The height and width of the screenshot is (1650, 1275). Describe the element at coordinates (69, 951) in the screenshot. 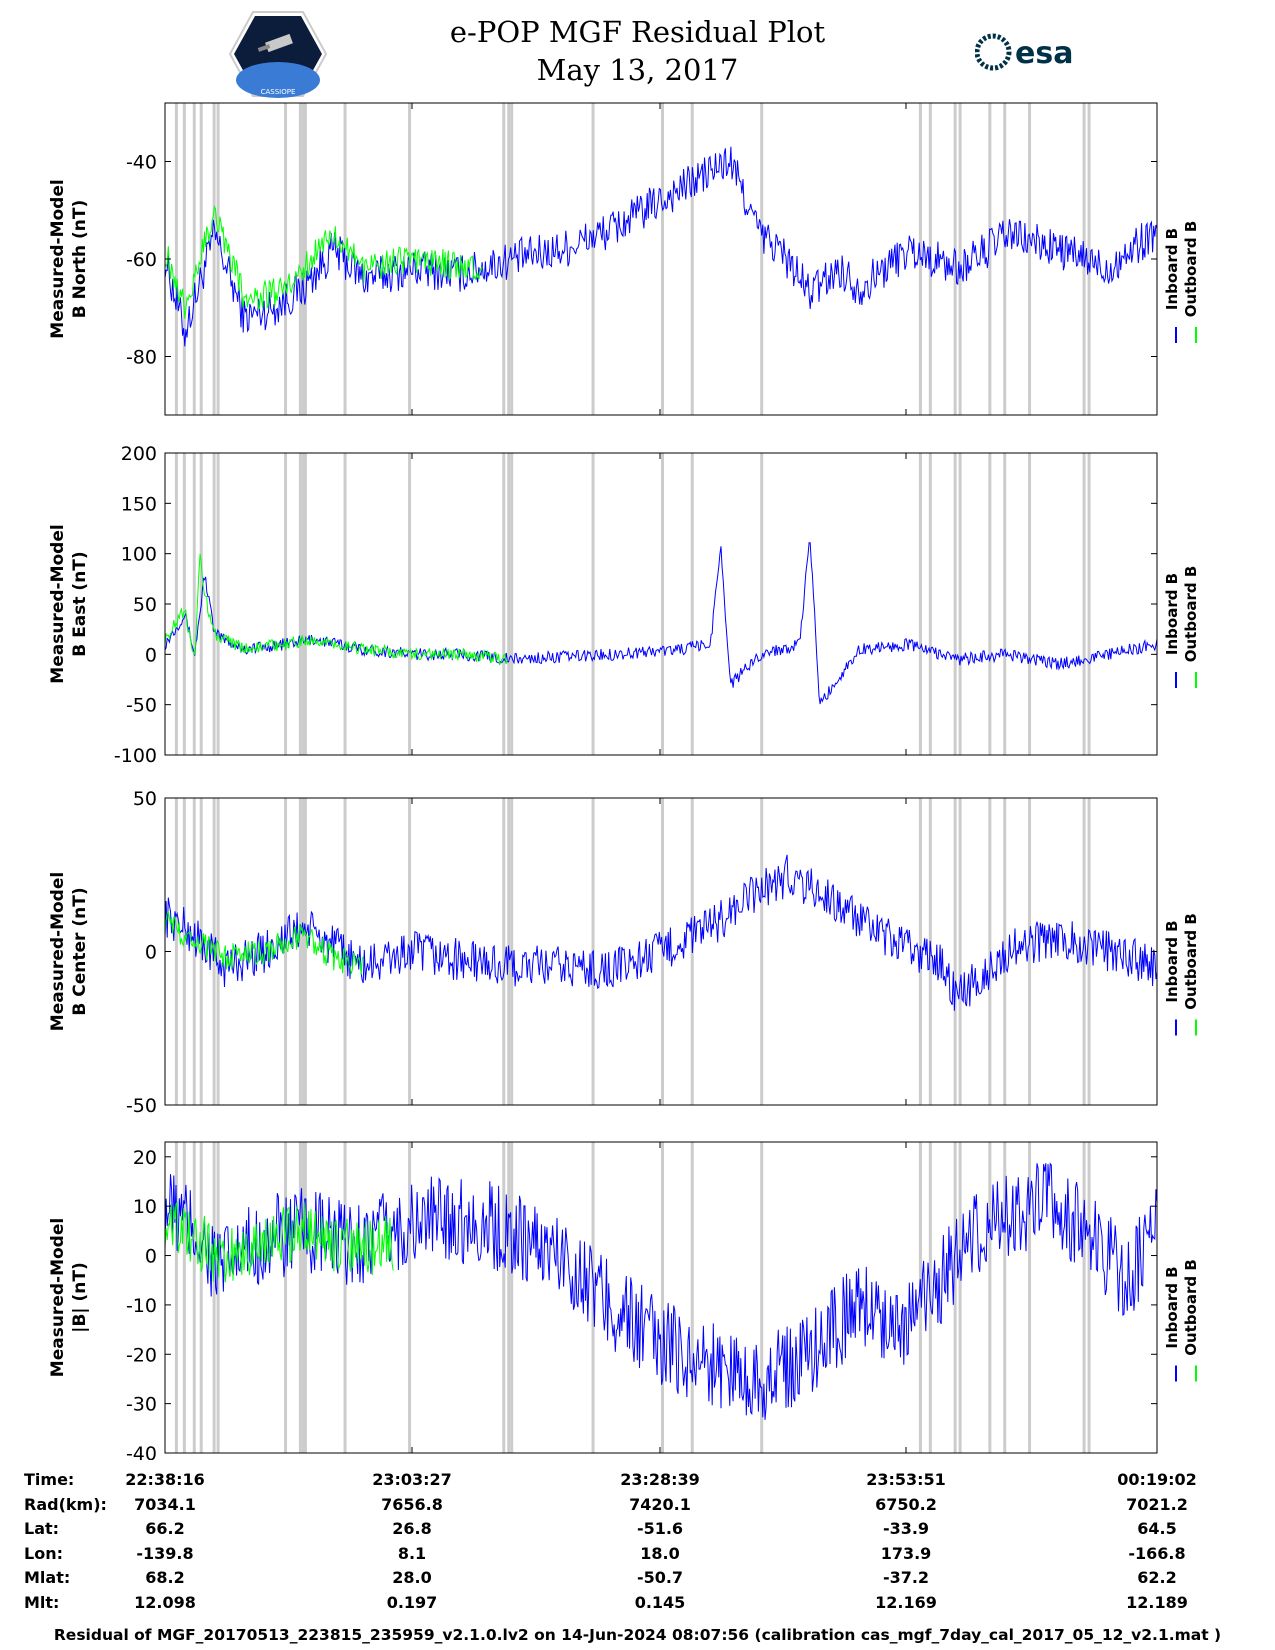

I see `y-axis-label: Measured-Model B Center (nT)` at that location.